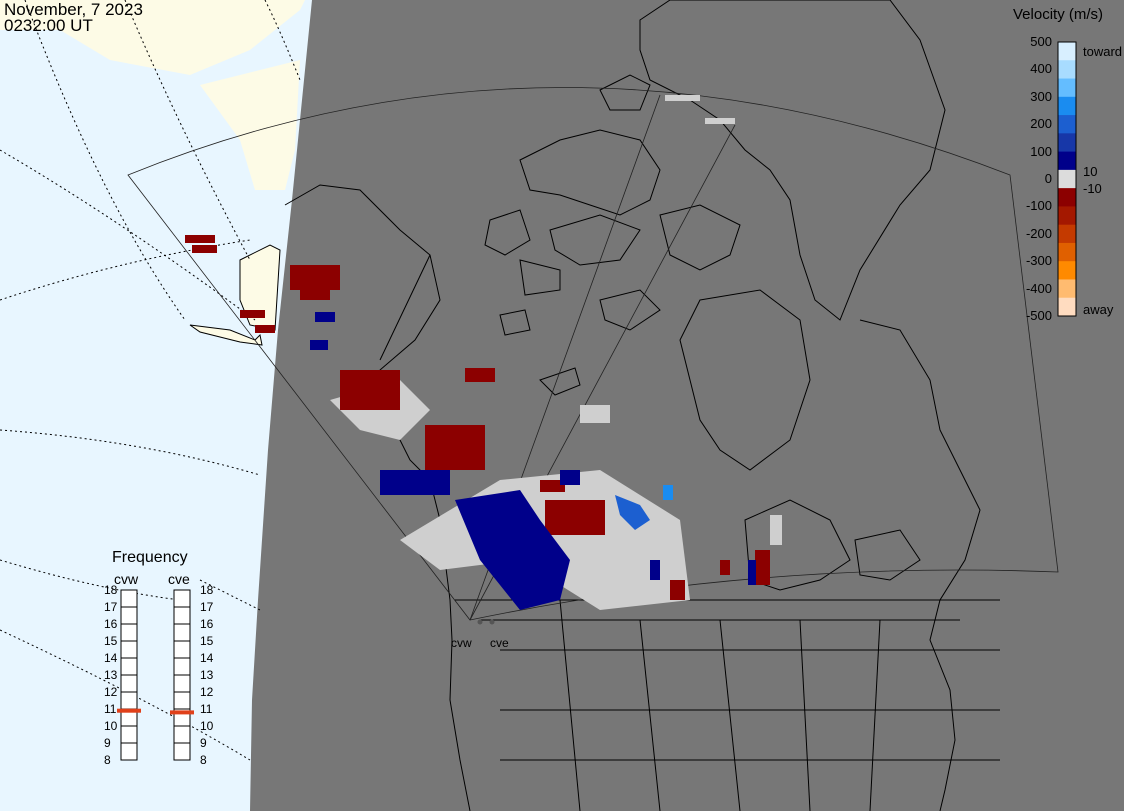 The image size is (1124, 811). What do you see at coordinates (111, 590) in the screenshot?
I see `frequency-tick-left: 18` at bounding box center [111, 590].